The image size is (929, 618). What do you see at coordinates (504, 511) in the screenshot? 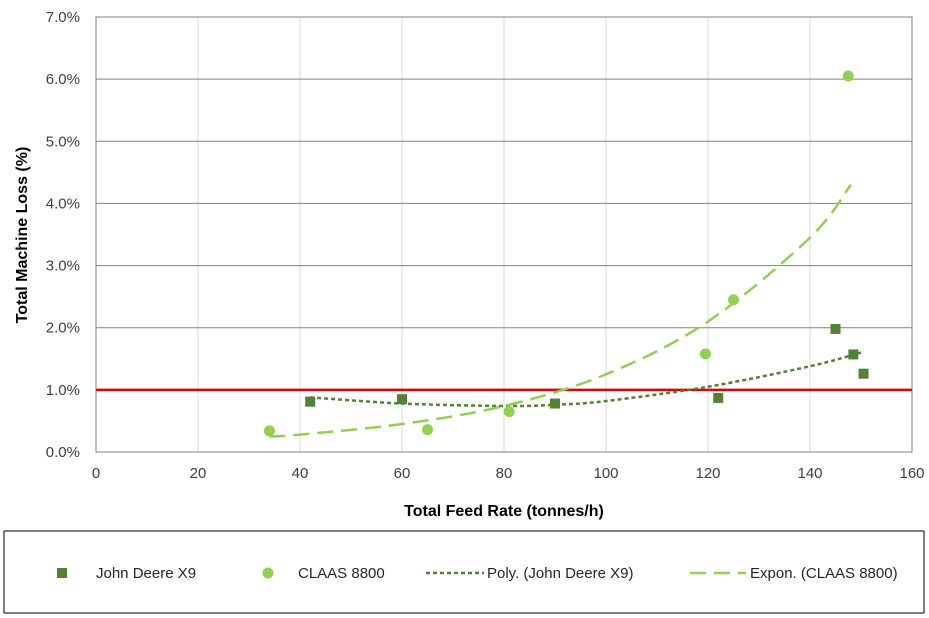
I see `x-axis-title: Total Feed Rate (tonnes/h)` at bounding box center [504, 511].